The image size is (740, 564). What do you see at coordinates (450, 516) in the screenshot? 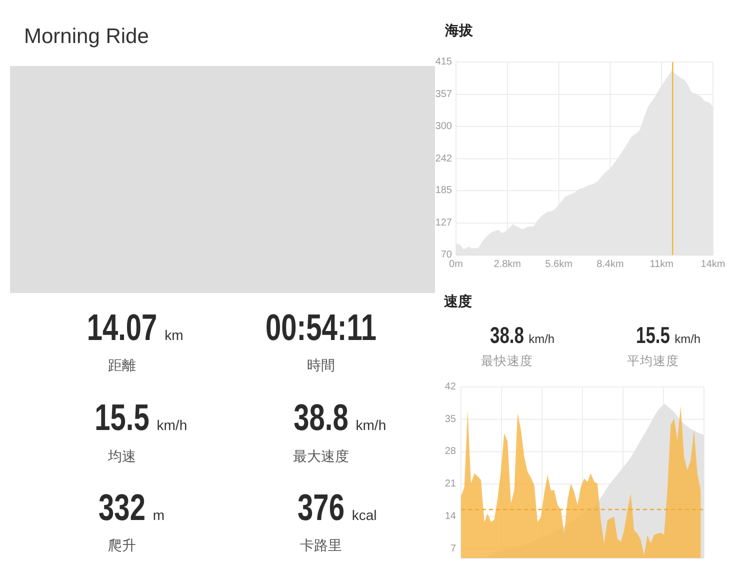
I see `y-tick-label: 14` at bounding box center [450, 516].